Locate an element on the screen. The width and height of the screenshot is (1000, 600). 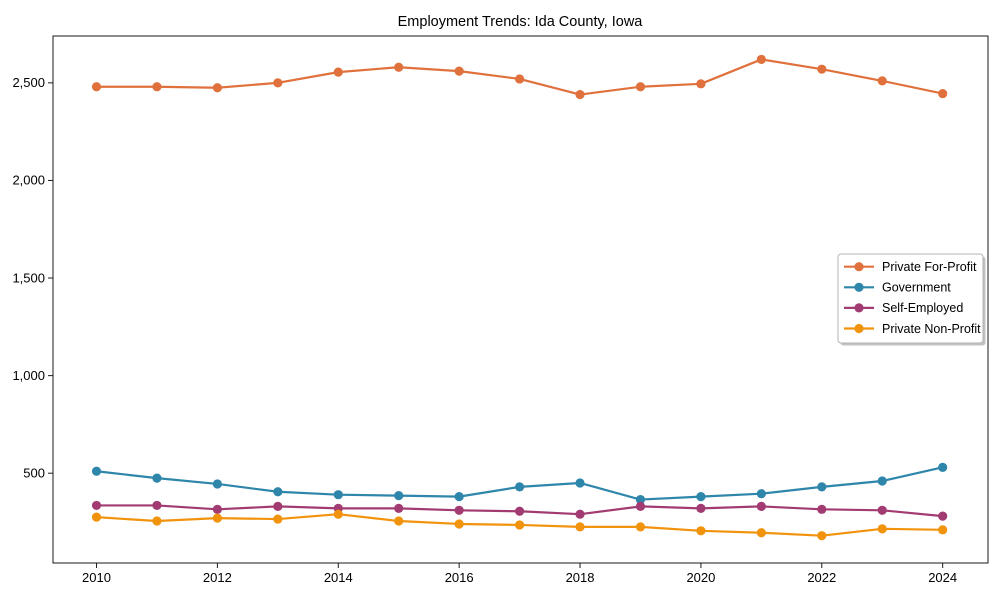
data-point-self-employed-2020 is located at coordinates (701, 508).